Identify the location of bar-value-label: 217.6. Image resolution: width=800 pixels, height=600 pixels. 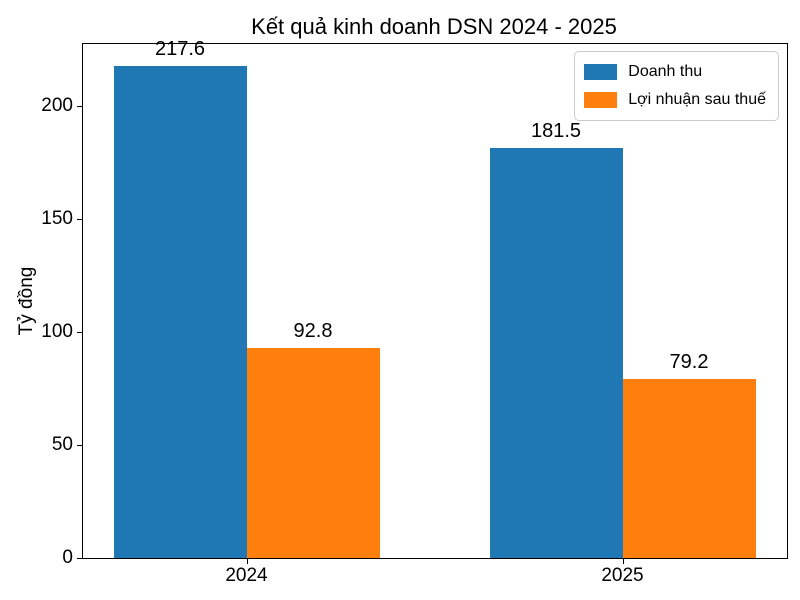
(180, 49).